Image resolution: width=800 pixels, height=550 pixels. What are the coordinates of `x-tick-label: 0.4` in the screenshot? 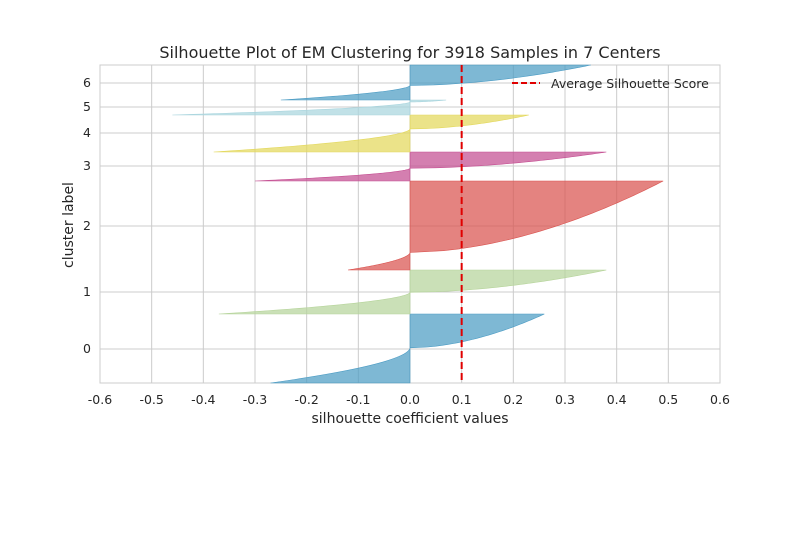 It's located at (617, 399).